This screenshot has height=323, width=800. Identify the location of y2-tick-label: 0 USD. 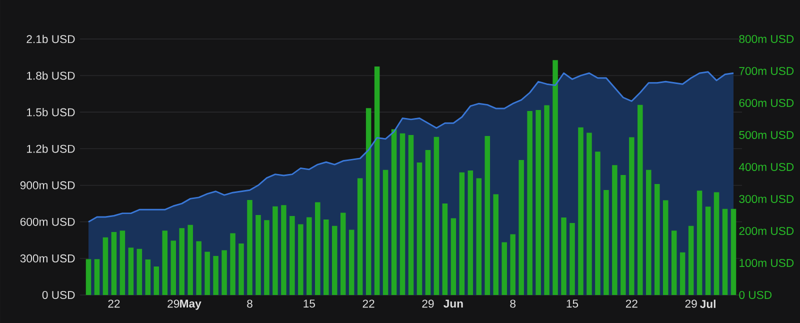
(755, 294).